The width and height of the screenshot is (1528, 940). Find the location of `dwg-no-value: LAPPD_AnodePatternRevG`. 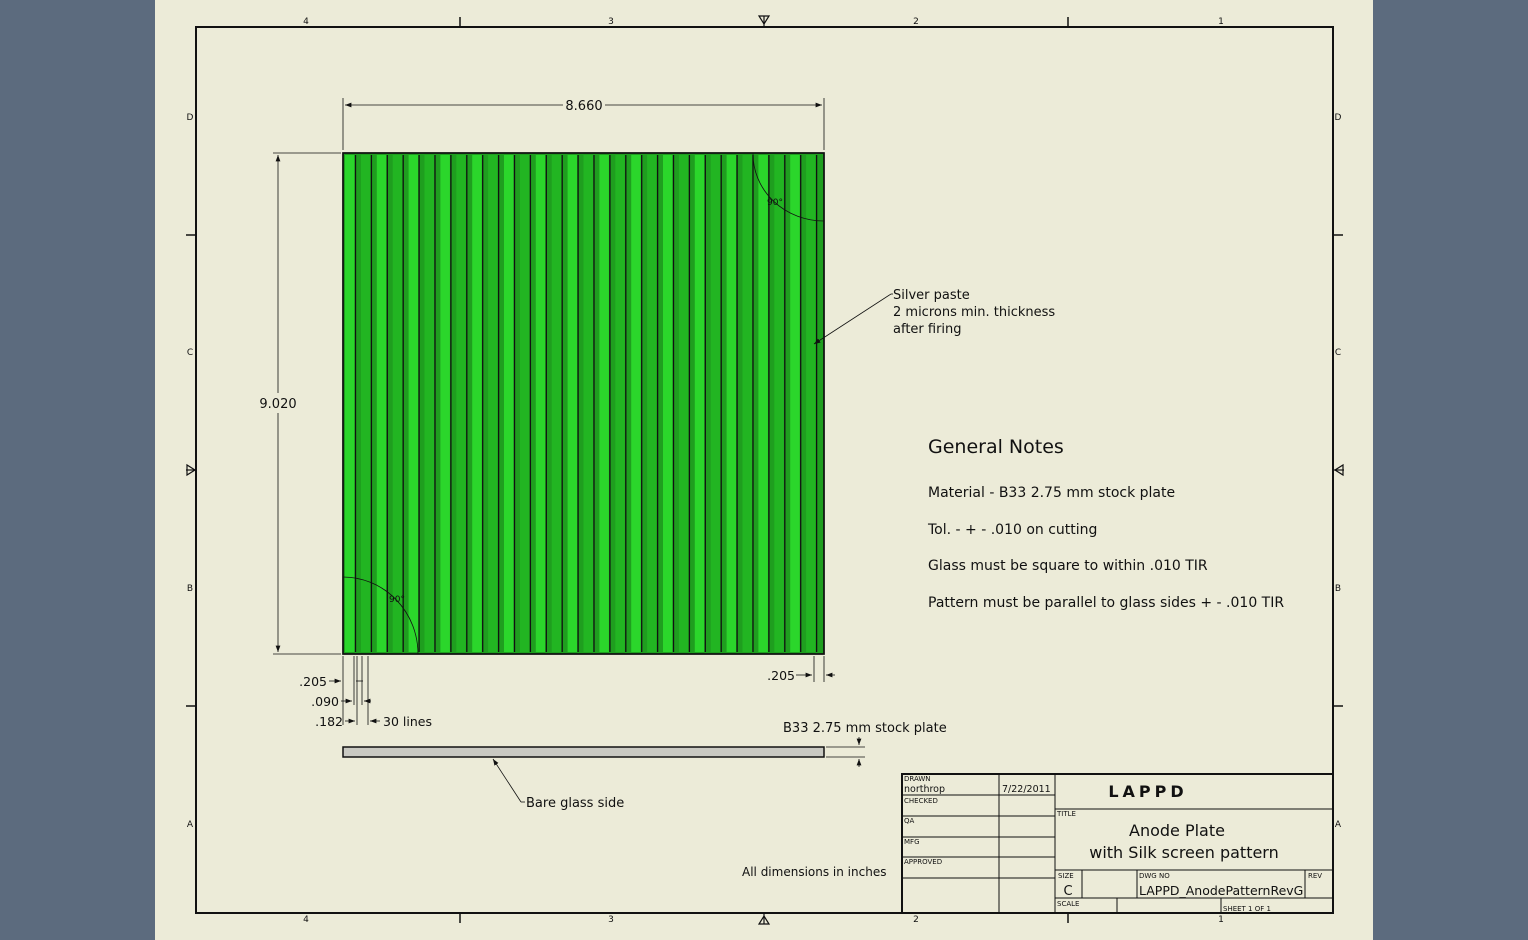

dwg-no-value: LAPPD_AnodePatternRevG is located at coordinates (1221, 890).